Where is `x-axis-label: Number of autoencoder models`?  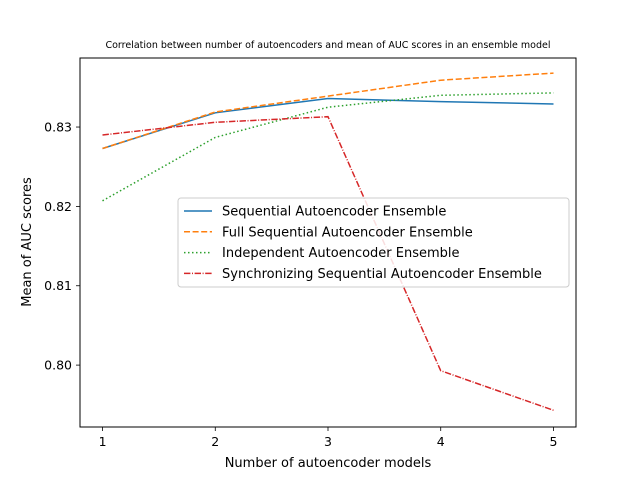
x-axis-label: Number of autoencoder models is located at coordinates (328, 463).